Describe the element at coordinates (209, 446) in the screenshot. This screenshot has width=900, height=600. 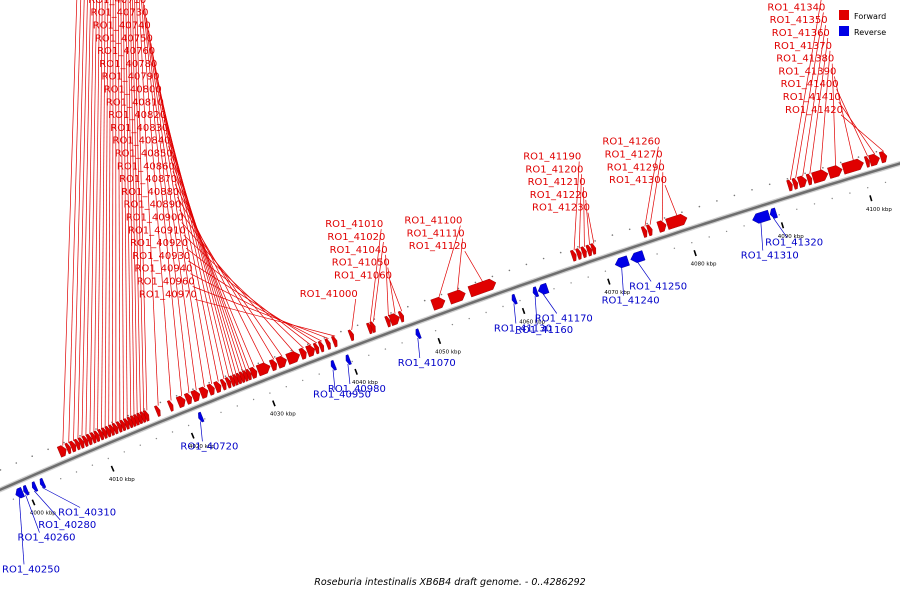
I see `gene-label: RO1_40720` at that location.